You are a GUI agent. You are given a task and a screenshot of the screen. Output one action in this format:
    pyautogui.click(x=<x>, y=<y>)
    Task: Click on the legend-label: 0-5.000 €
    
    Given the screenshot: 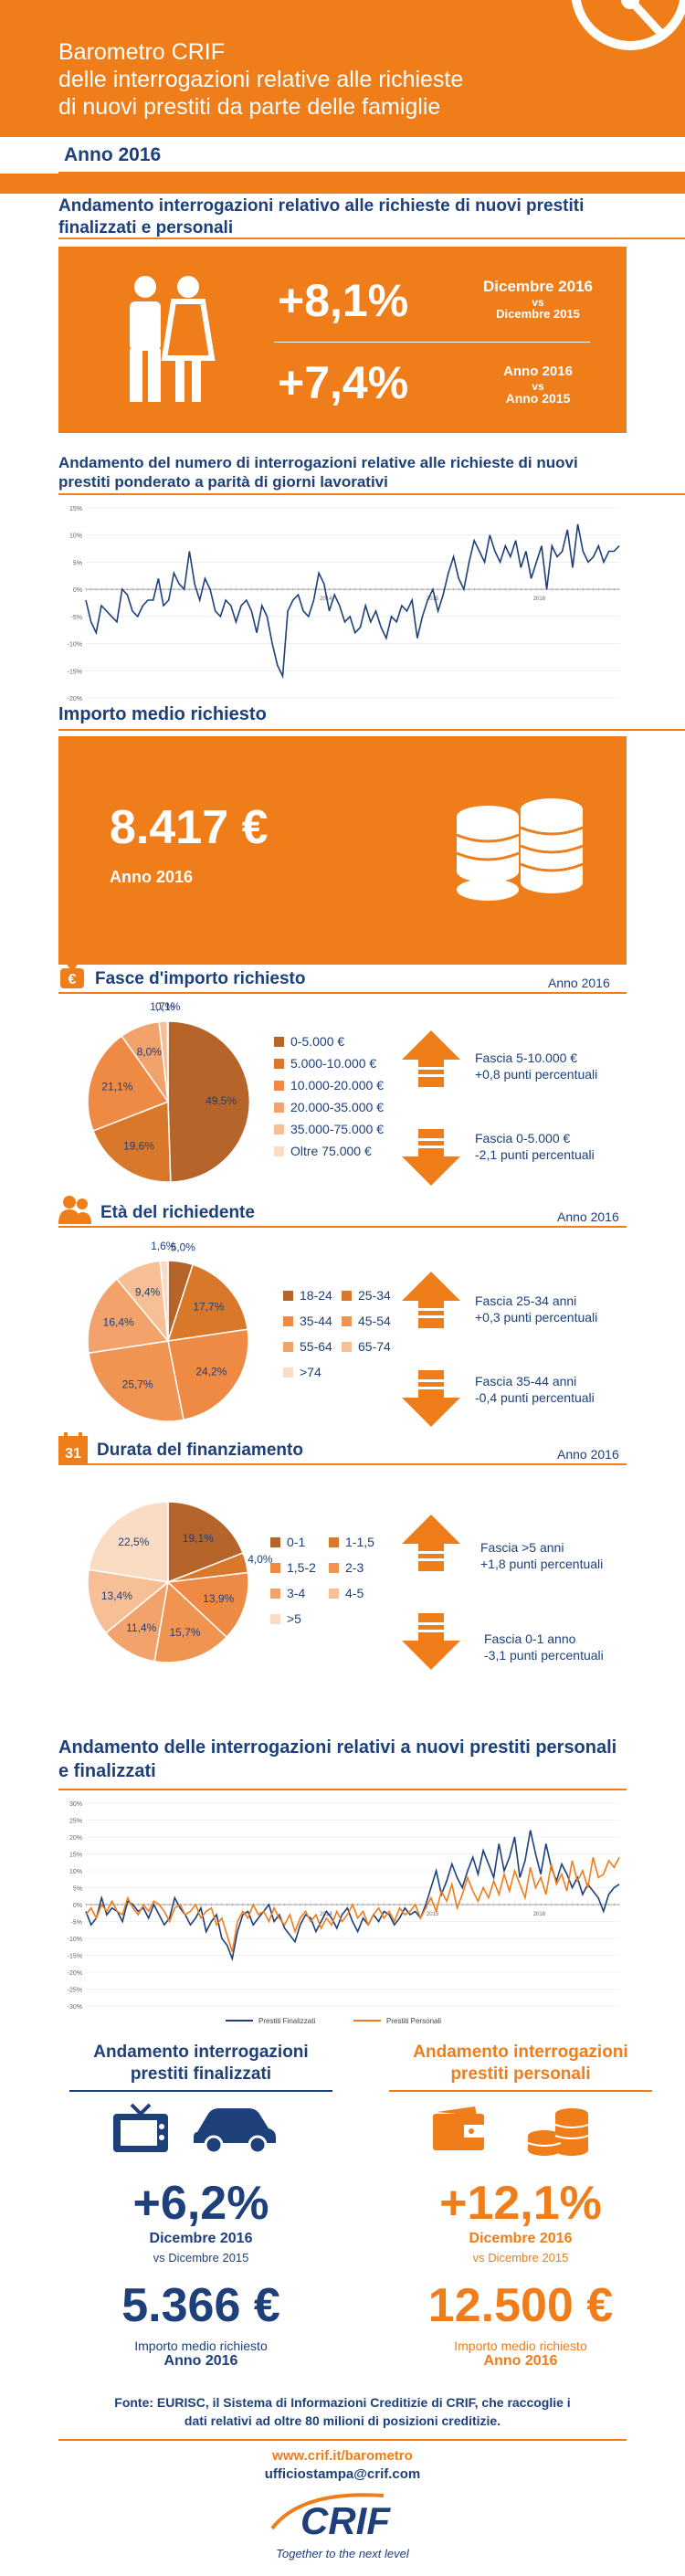 What is the action you would take?
    pyautogui.click(x=317, y=1041)
    